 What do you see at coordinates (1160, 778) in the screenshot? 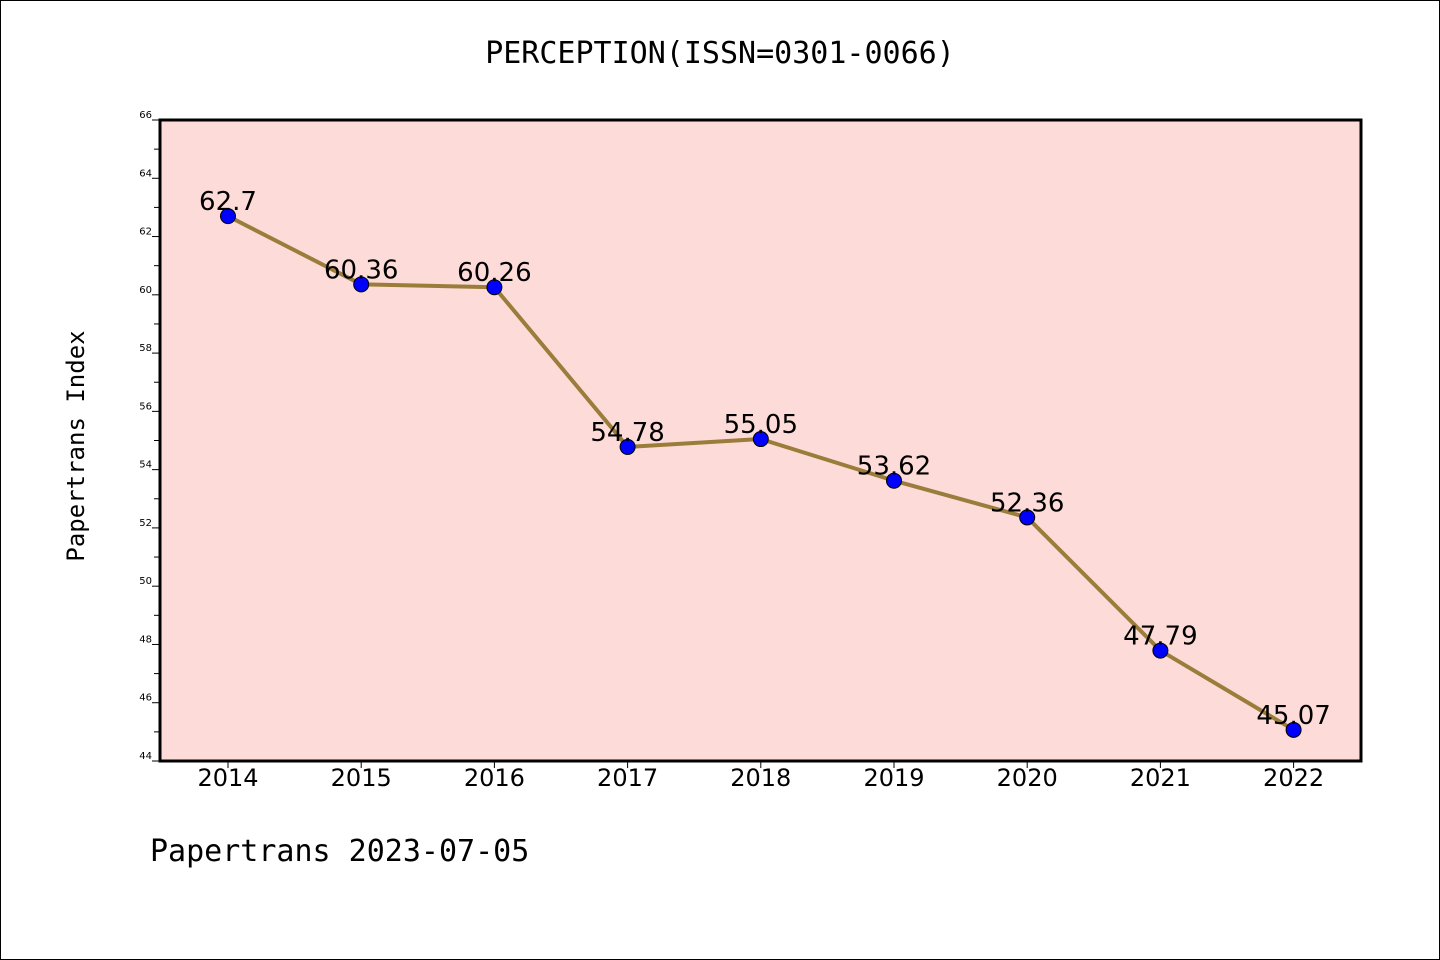
I see `x-tick-label: 2021` at bounding box center [1160, 778].